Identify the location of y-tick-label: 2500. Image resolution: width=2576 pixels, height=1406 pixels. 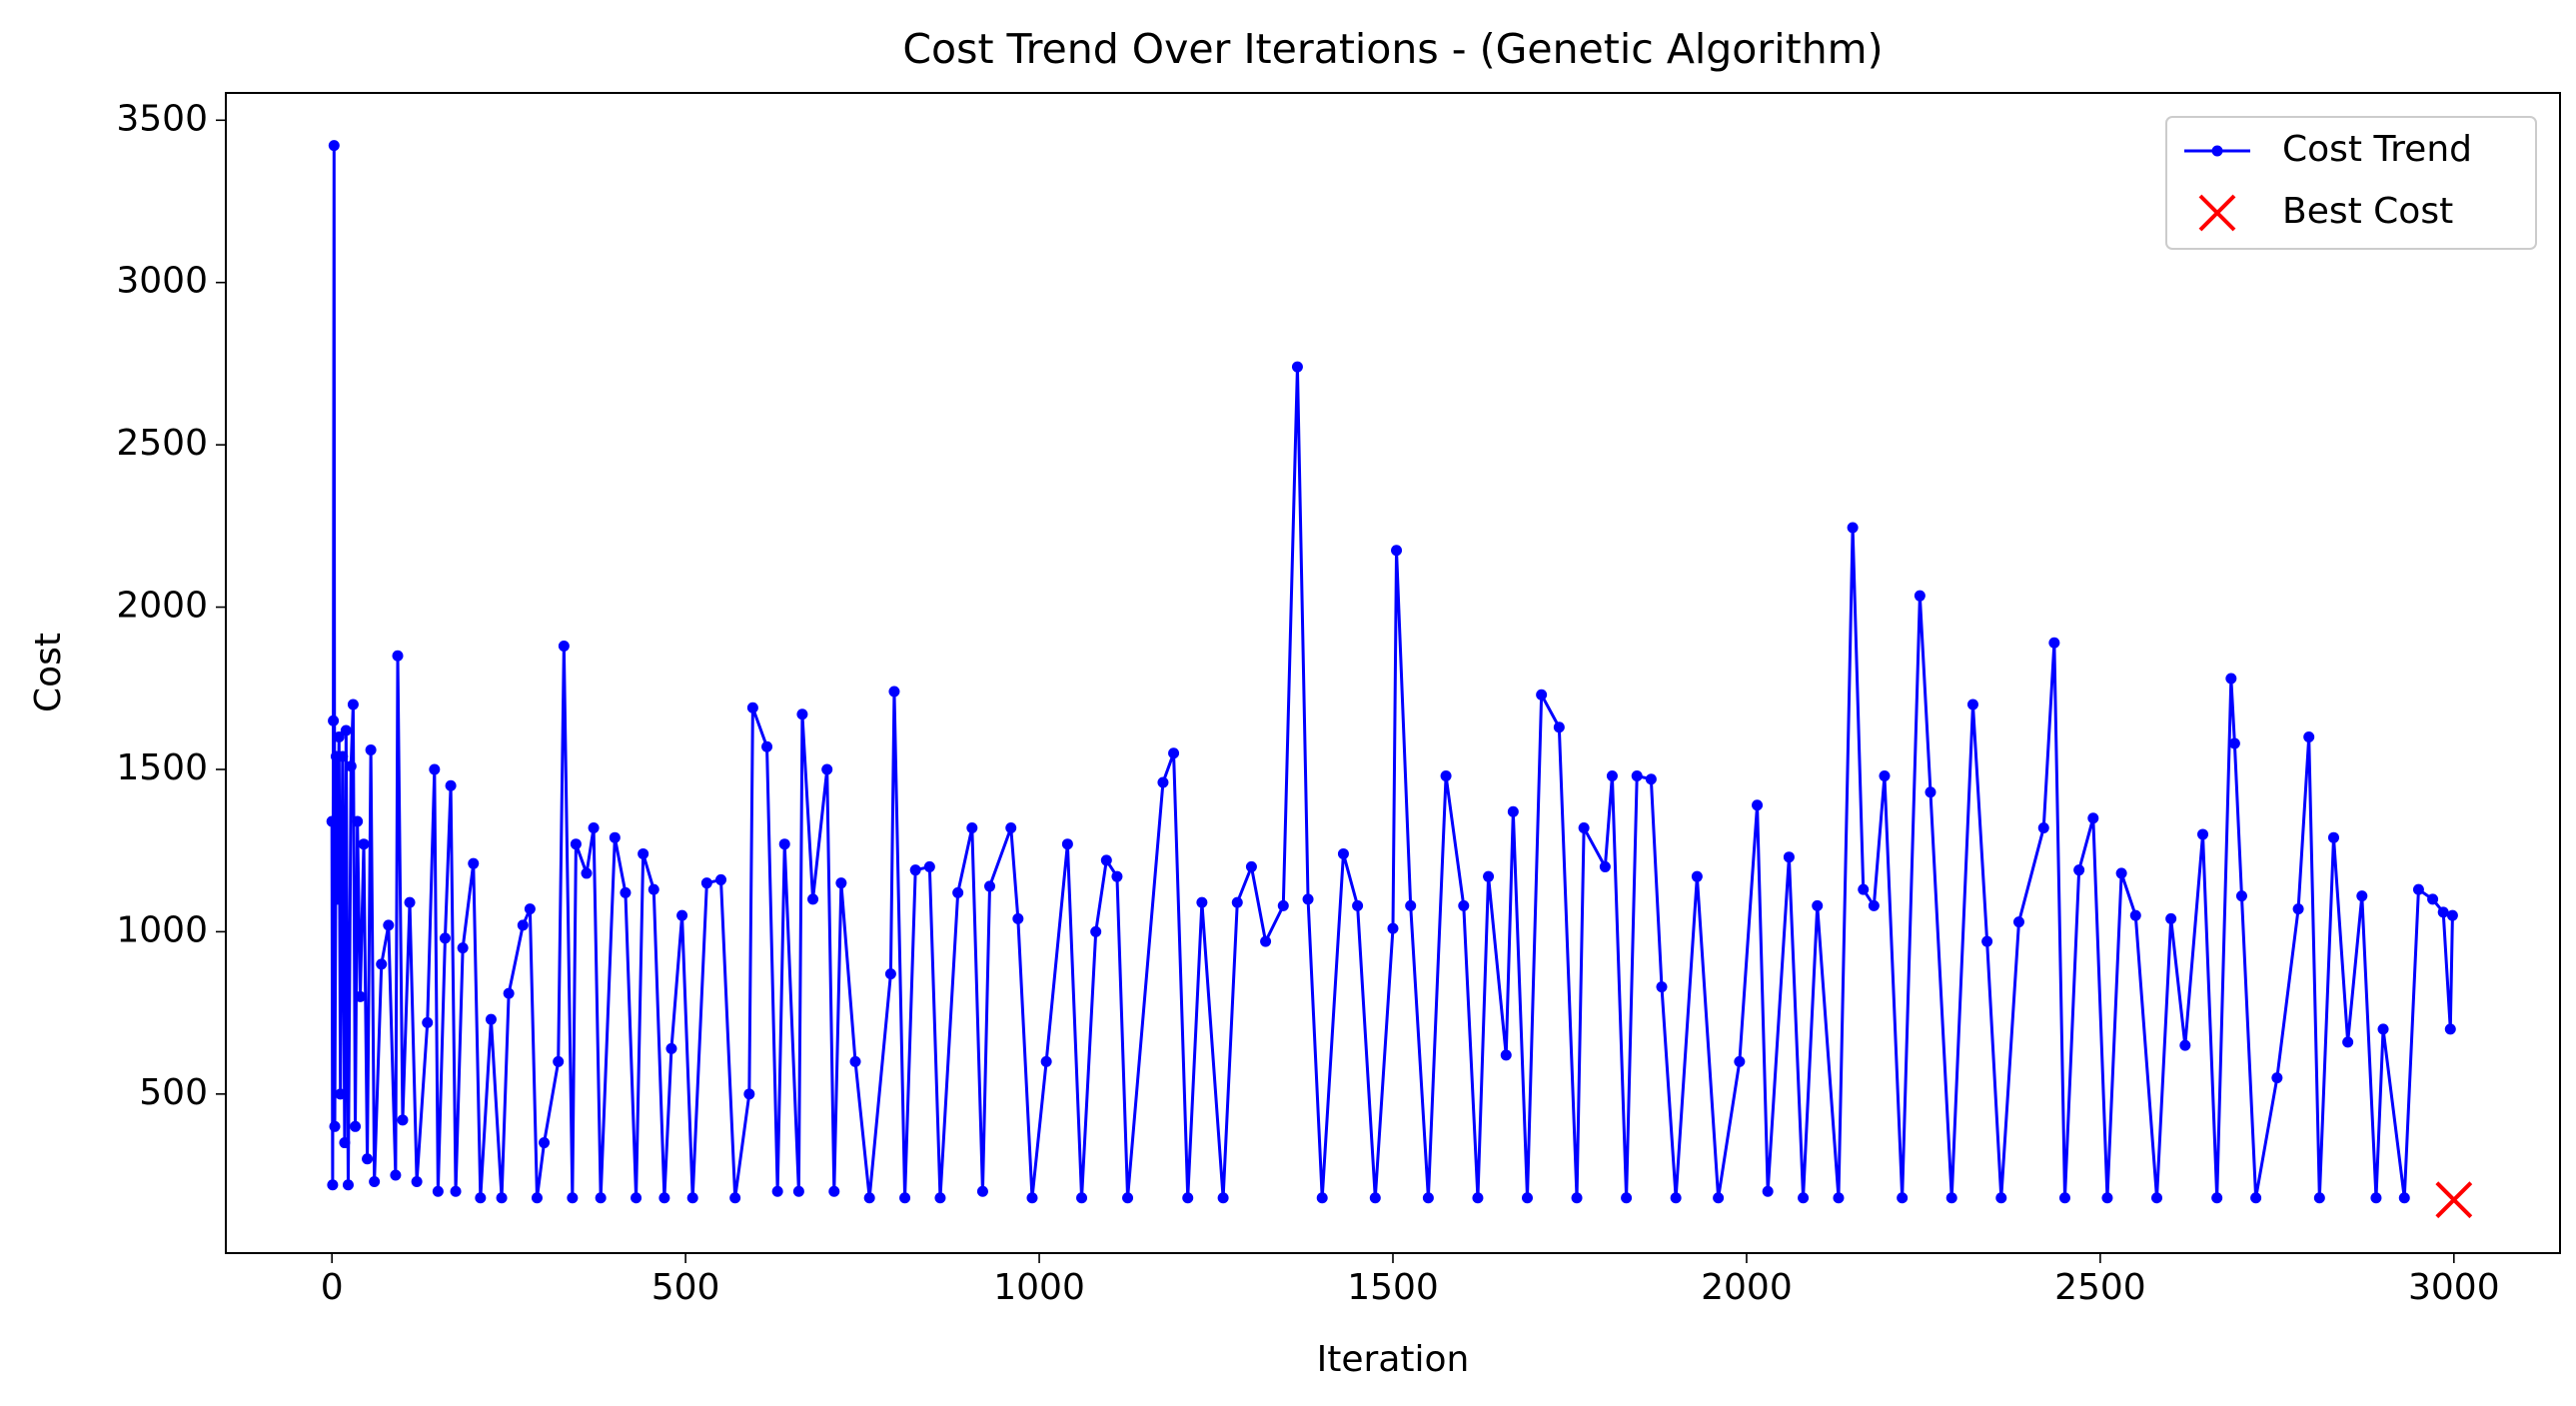
(162, 443).